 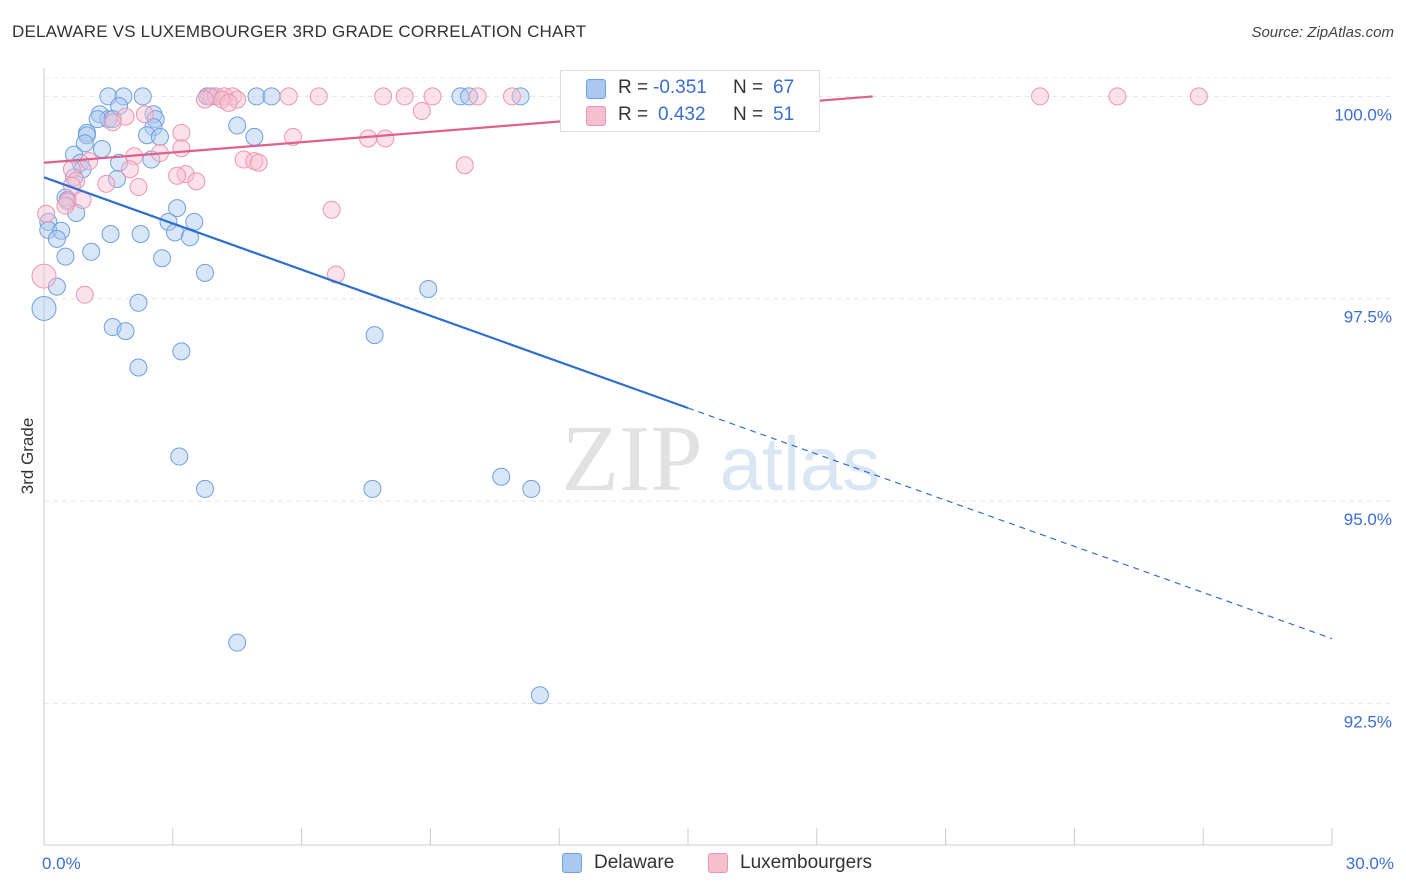 I want to click on watermark-zip: ZIP, so click(x=632, y=459).